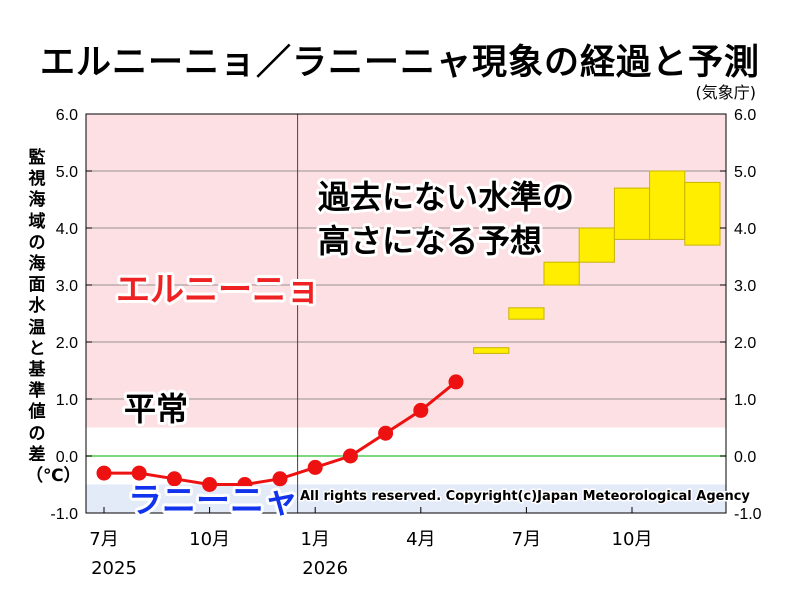 The width and height of the screenshot is (800, 600). Describe the element at coordinates (67, 229) in the screenshot. I see `y-tick-label: 4.0` at that location.